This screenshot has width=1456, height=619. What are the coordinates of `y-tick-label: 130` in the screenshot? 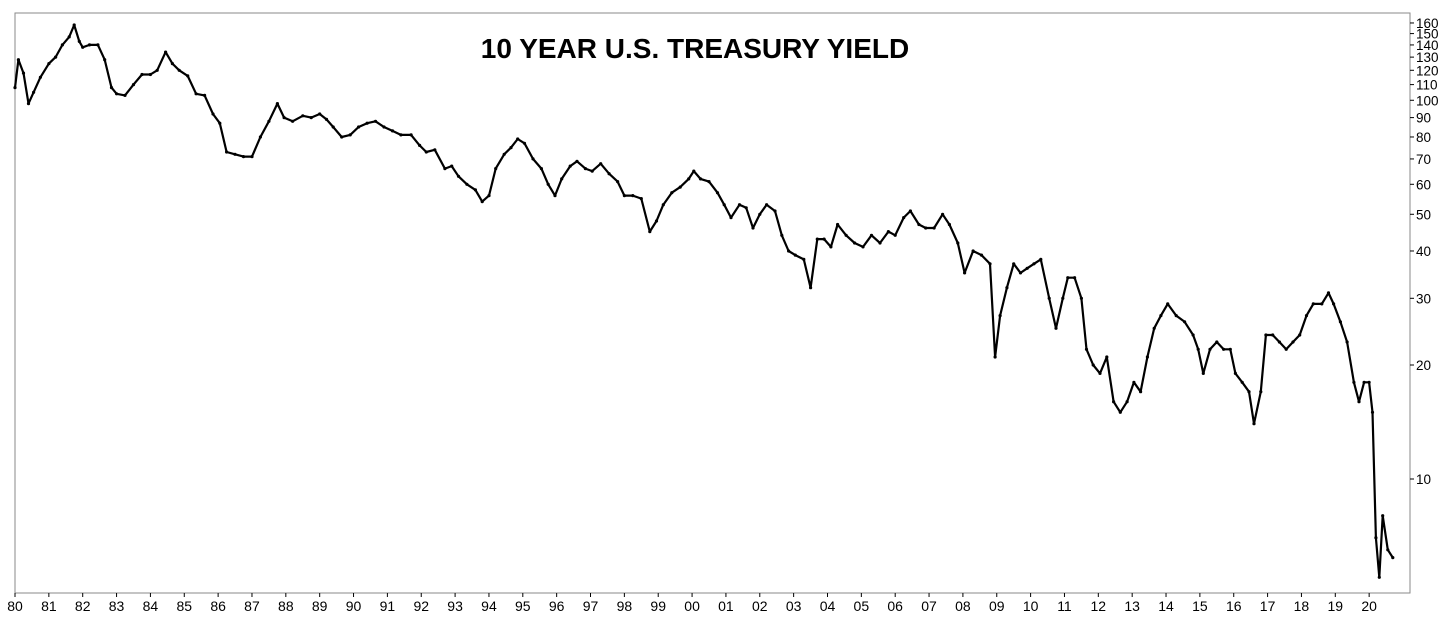 It's located at (1427, 57).